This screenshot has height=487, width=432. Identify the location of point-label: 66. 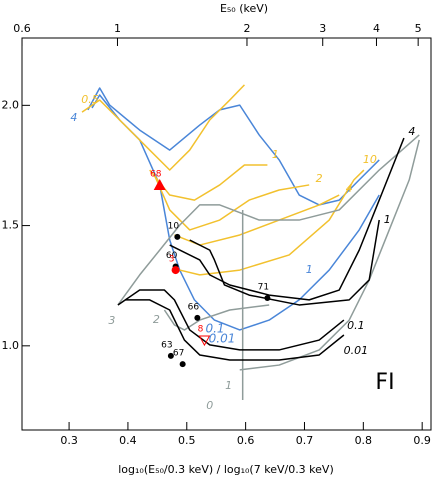
(194, 307).